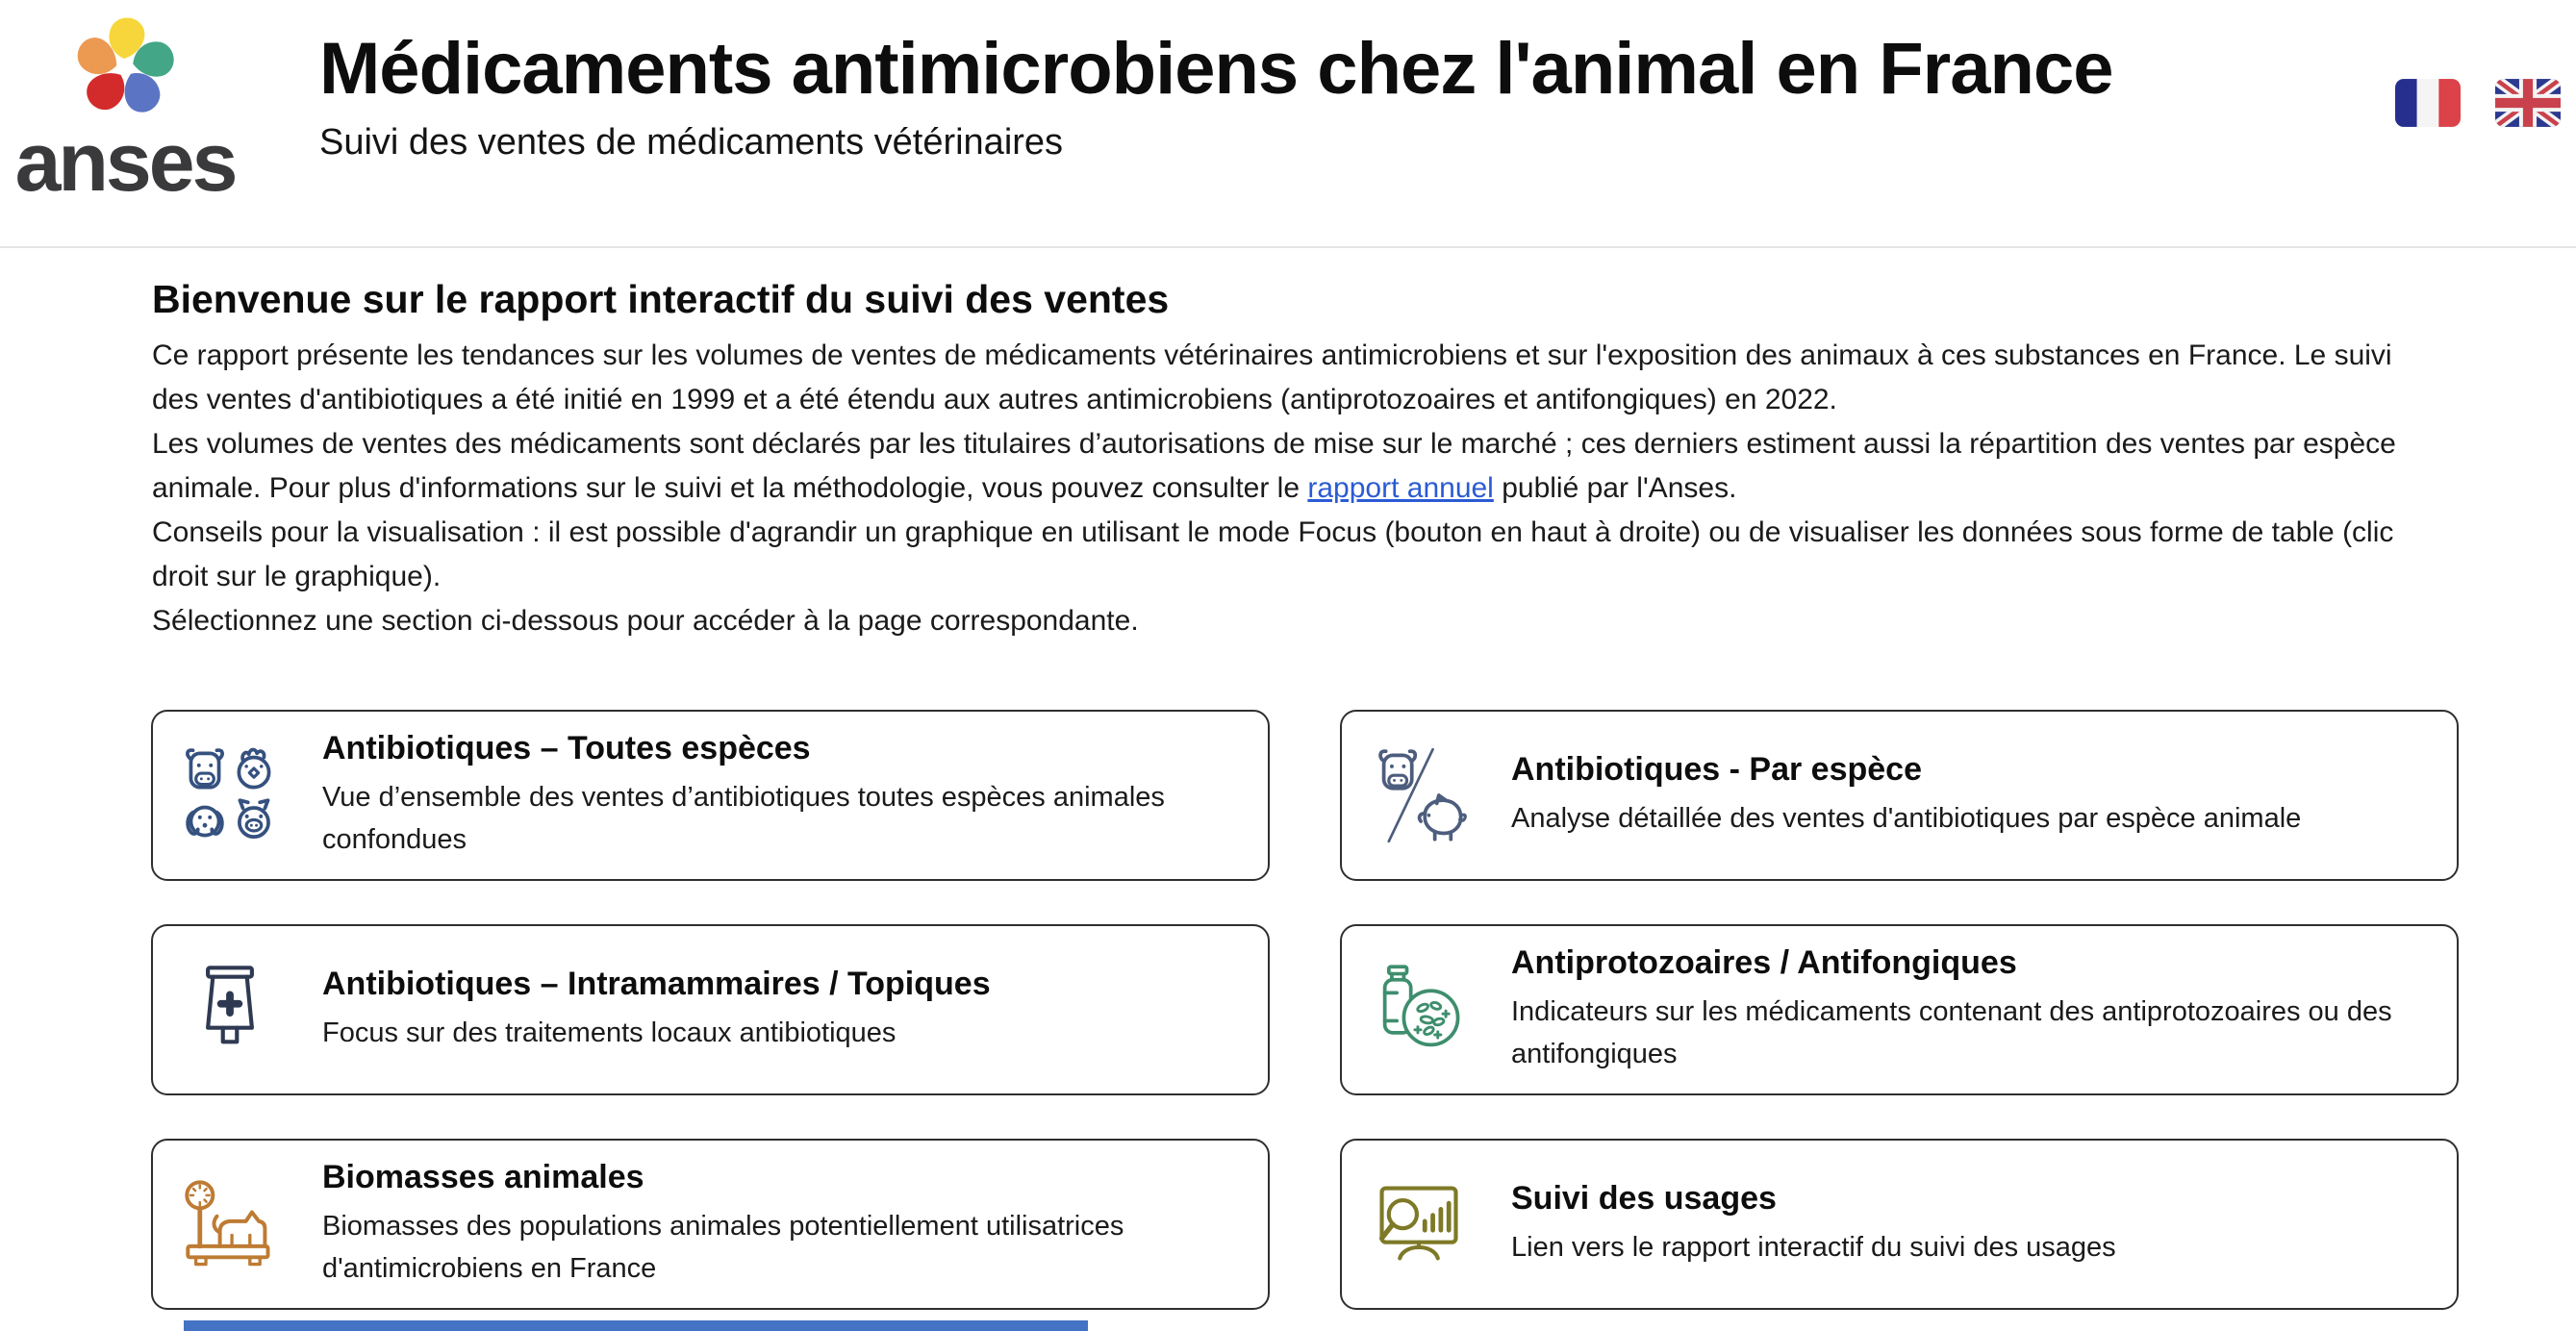 This screenshot has width=2576, height=1331. What do you see at coordinates (2478, 103) in the screenshot?
I see `language-switcher` at bounding box center [2478, 103].